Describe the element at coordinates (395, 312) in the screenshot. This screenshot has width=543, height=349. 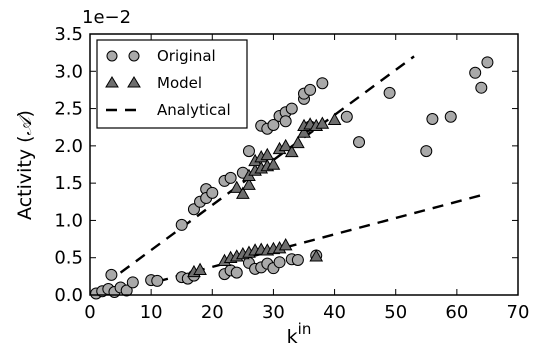
I see `x-tick-label-50: 50` at that location.